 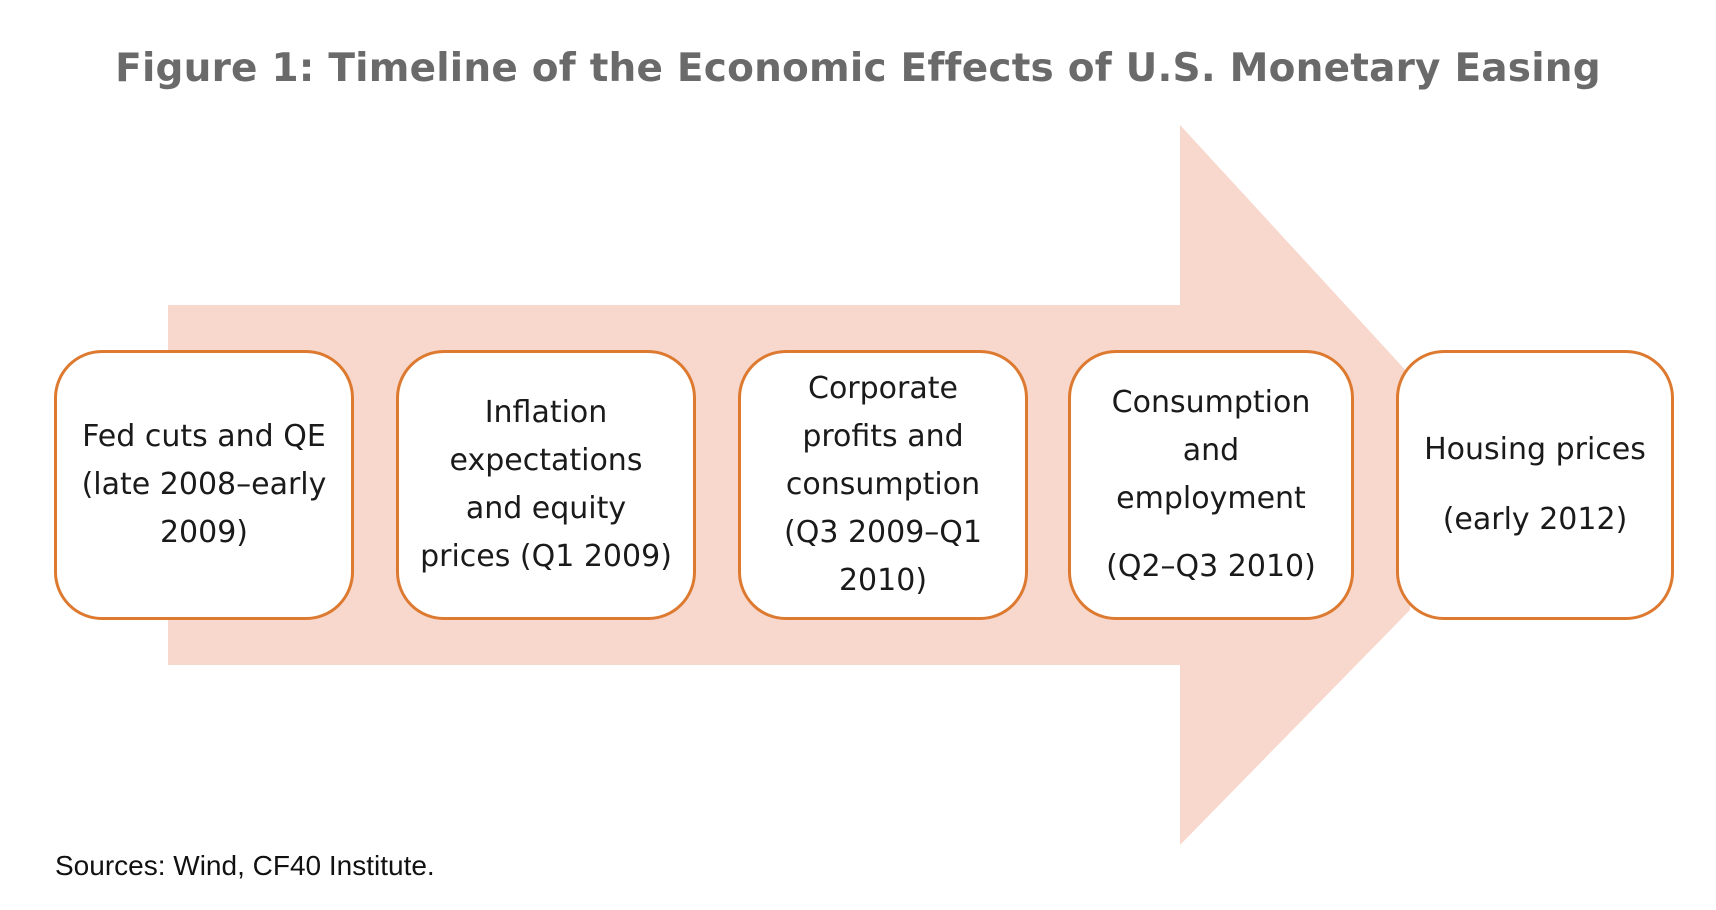 What do you see at coordinates (883, 580) in the screenshot?
I see `stage-line: 2010)` at bounding box center [883, 580].